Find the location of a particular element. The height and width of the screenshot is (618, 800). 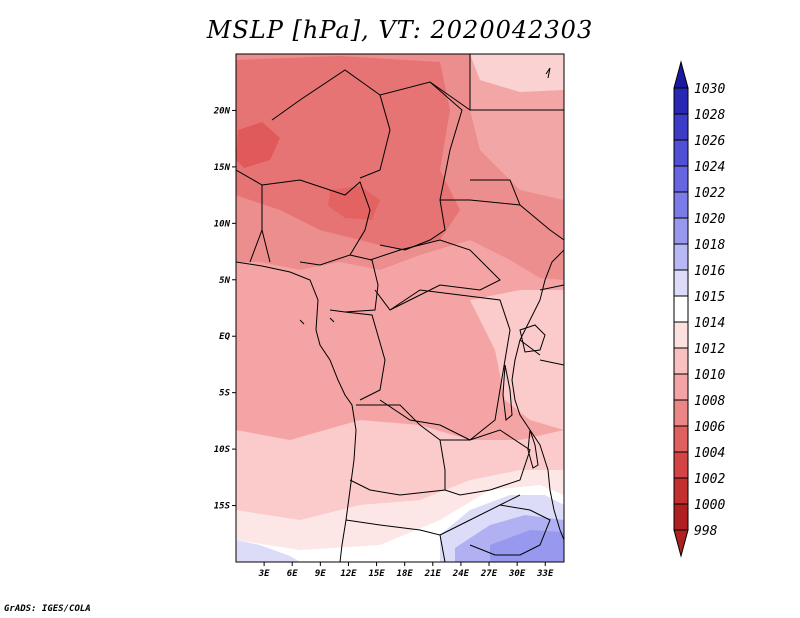

lake-victoria is located at coordinates (532, 338).